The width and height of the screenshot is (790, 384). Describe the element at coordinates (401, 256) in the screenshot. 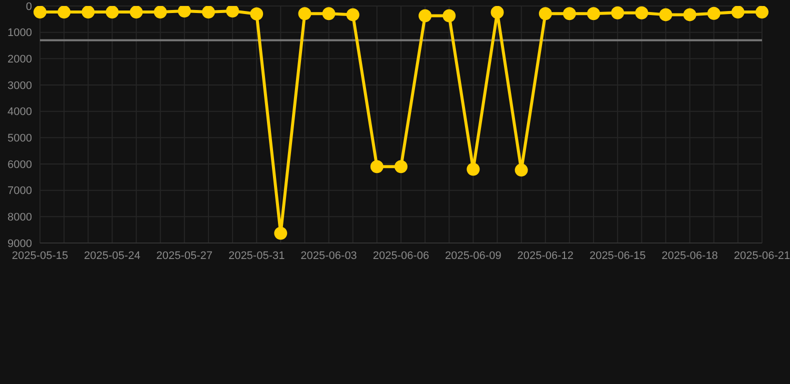

I see `x-tick-label: 2025-06-06` at that location.